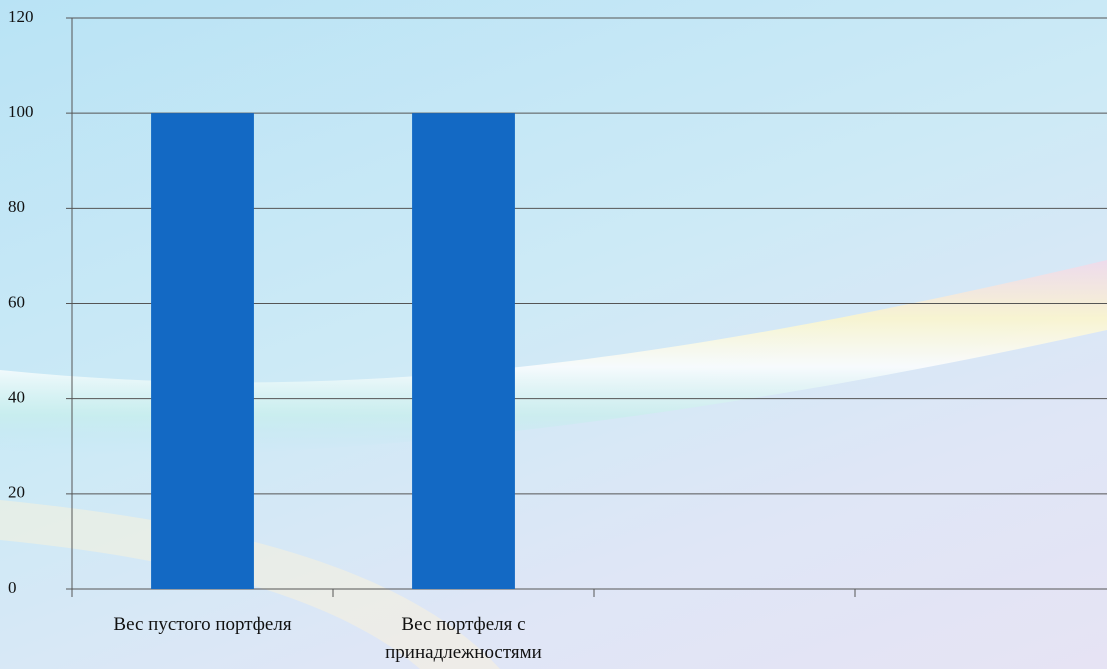 The width and height of the screenshot is (1107, 669). What do you see at coordinates (21, 111) in the screenshot?
I see `y-tick-label: 100` at bounding box center [21, 111].